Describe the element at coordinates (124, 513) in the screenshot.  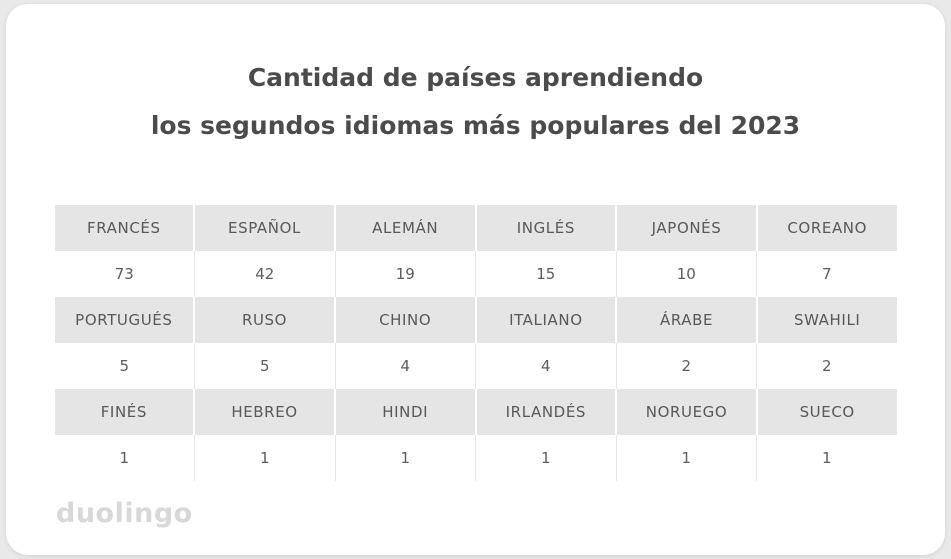
I see `duolingo-logo: duolingo` at that location.